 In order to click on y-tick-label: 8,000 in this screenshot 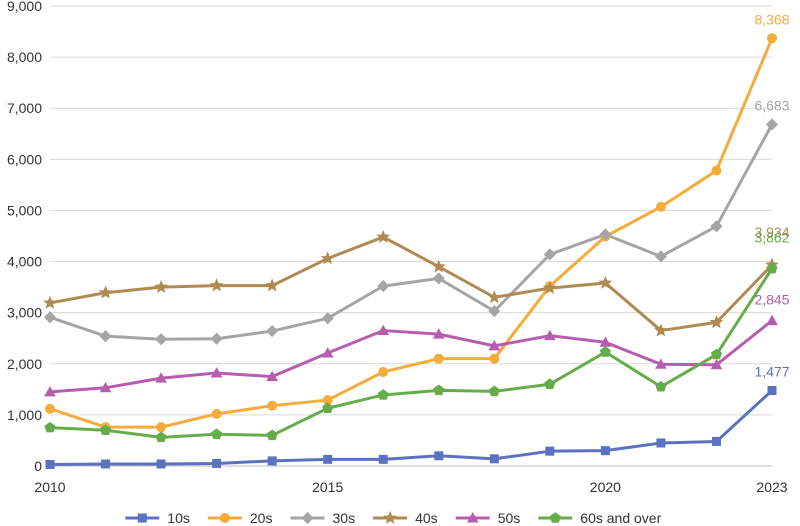, I will do `click(24, 57)`.